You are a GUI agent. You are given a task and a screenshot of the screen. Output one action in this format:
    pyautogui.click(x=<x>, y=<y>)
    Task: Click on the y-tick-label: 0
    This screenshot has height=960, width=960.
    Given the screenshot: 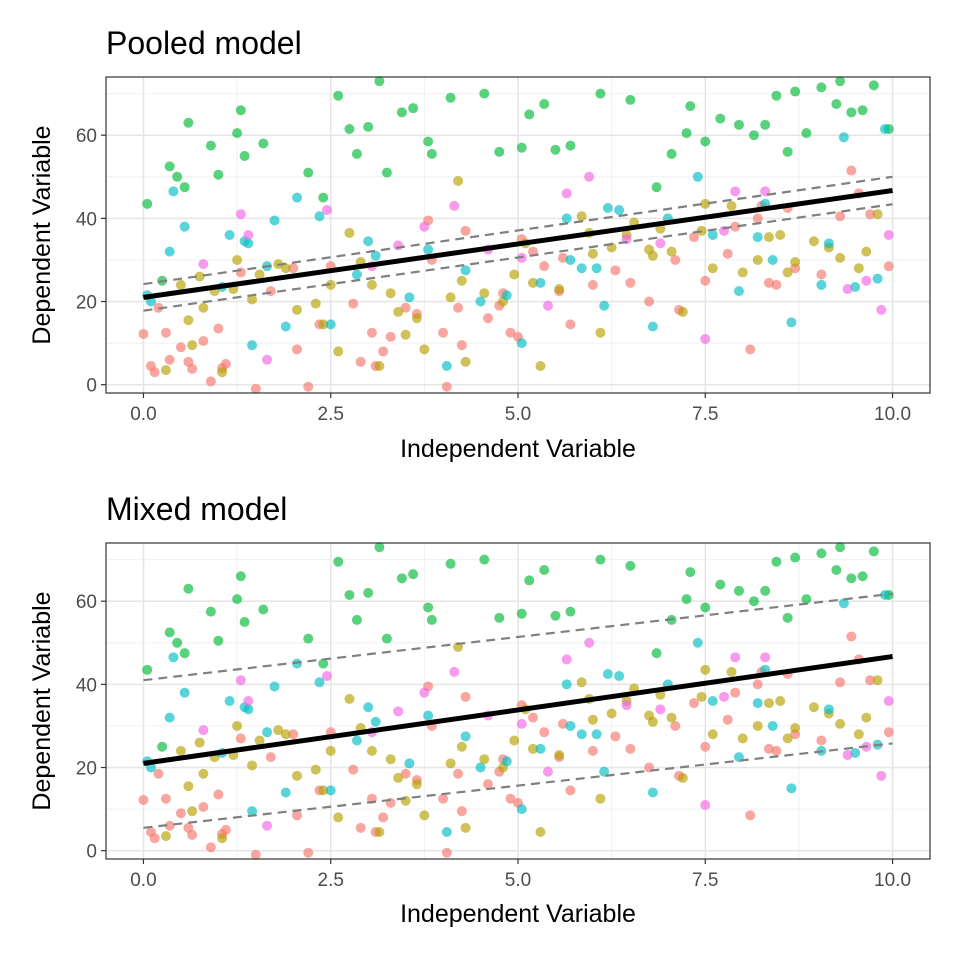 What is the action you would take?
    pyautogui.click(x=91, y=852)
    